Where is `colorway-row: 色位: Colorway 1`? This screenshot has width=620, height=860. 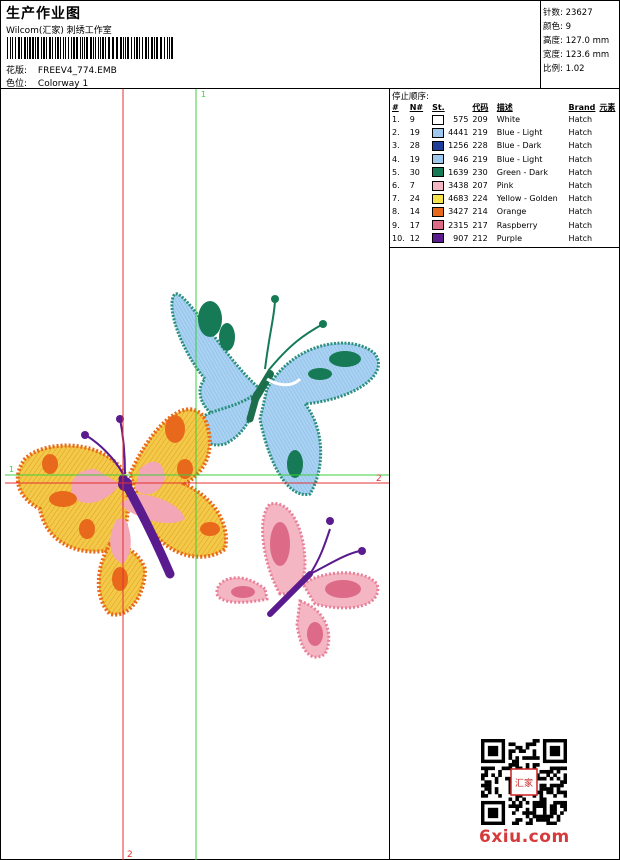 colorway-row: 色位: Colorway 1 is located at coordinates (47, 82).